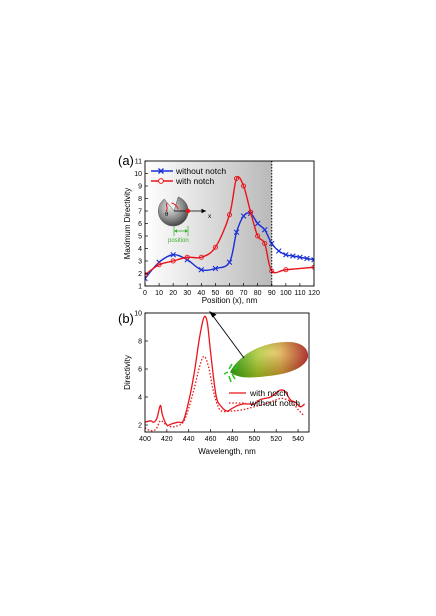  I want to click on x-tick-label-b: 420, so click(167, 439).